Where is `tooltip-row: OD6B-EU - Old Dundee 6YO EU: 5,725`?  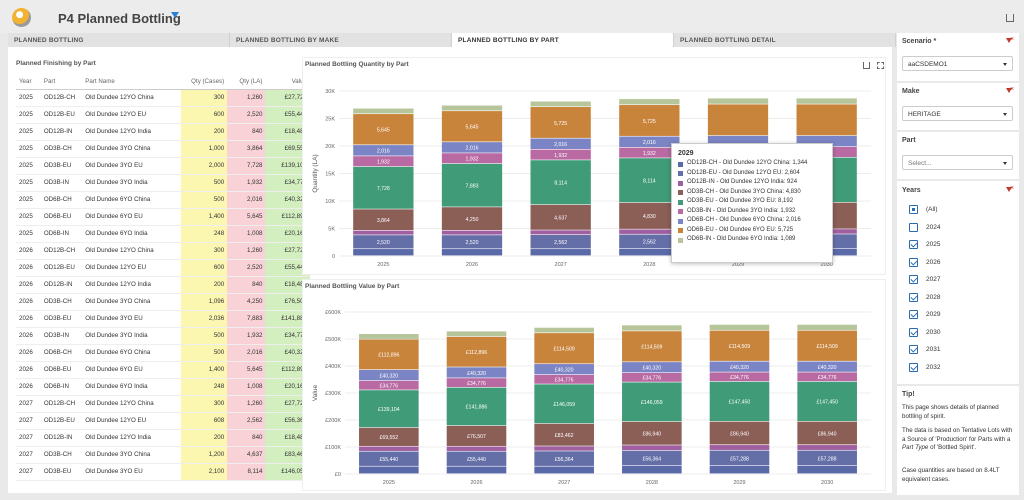
tooltip-row: OD6B-EU - Old Dundee 6YO EU: 5,725 is located at coordinates (752, 232).